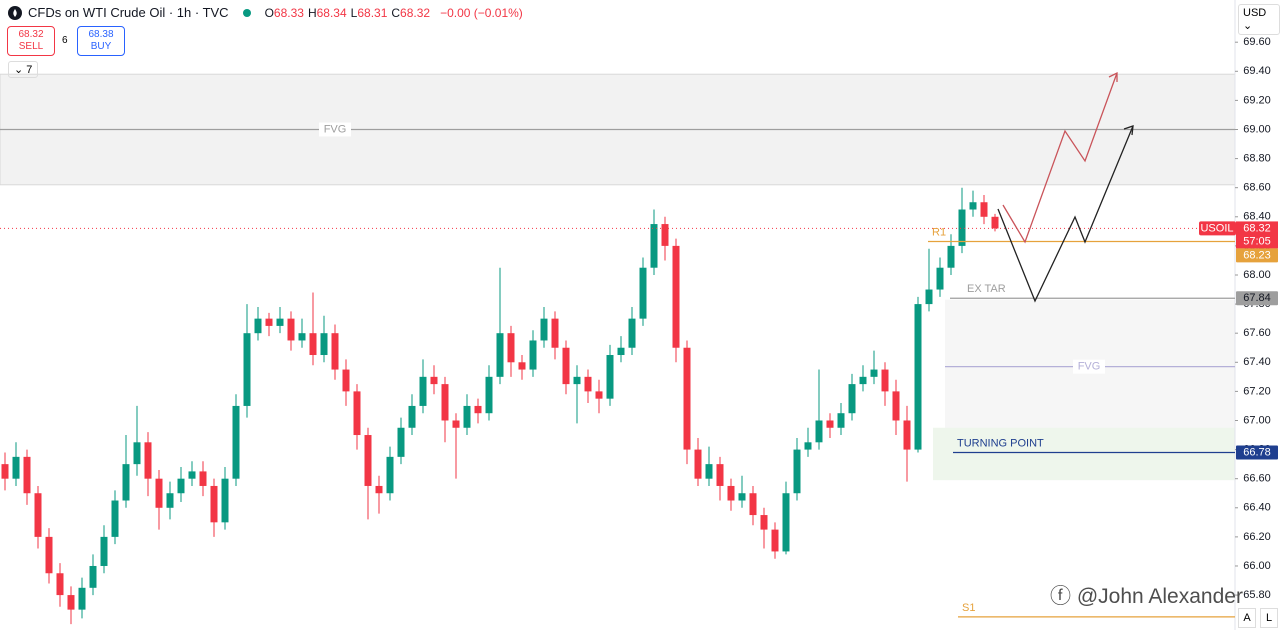 The height and width of the screenshot is (630, 1280). I want to click on ohlc-key: O, so click(269, 12).